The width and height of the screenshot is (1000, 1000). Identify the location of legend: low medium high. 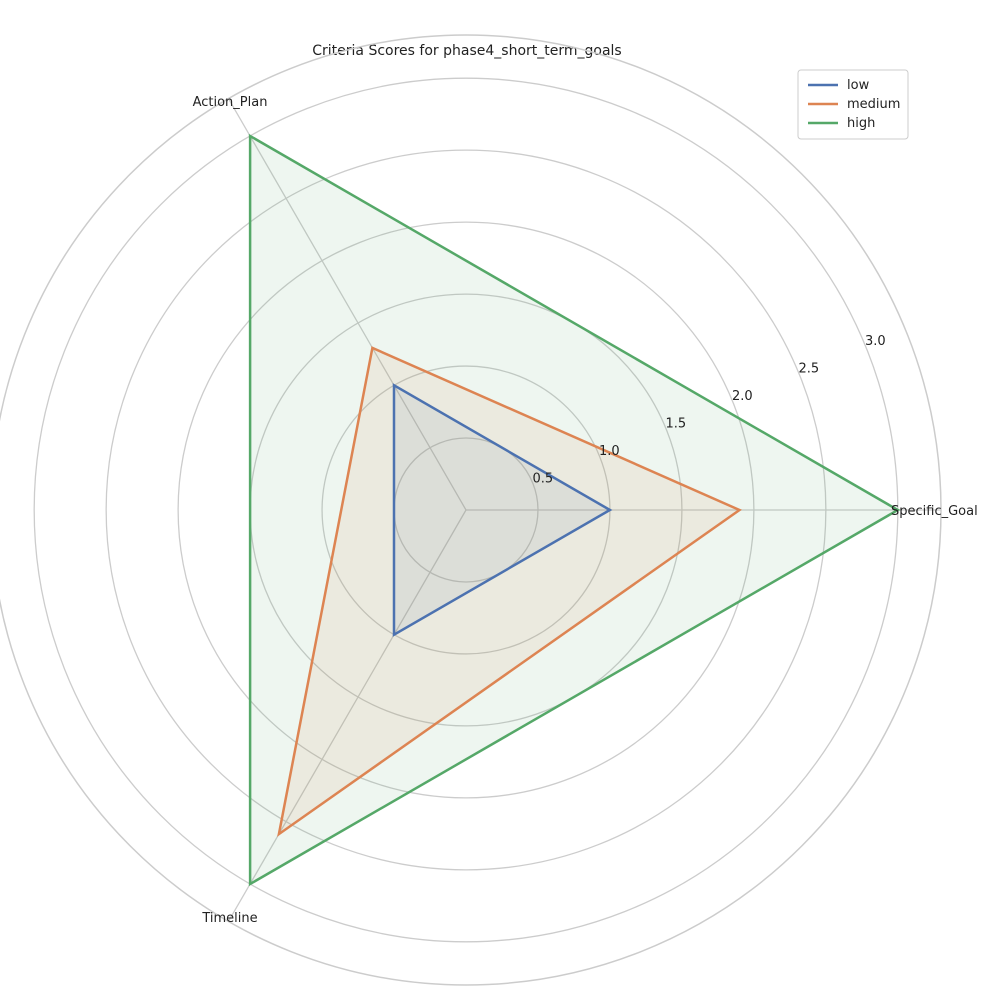
(853, 104).